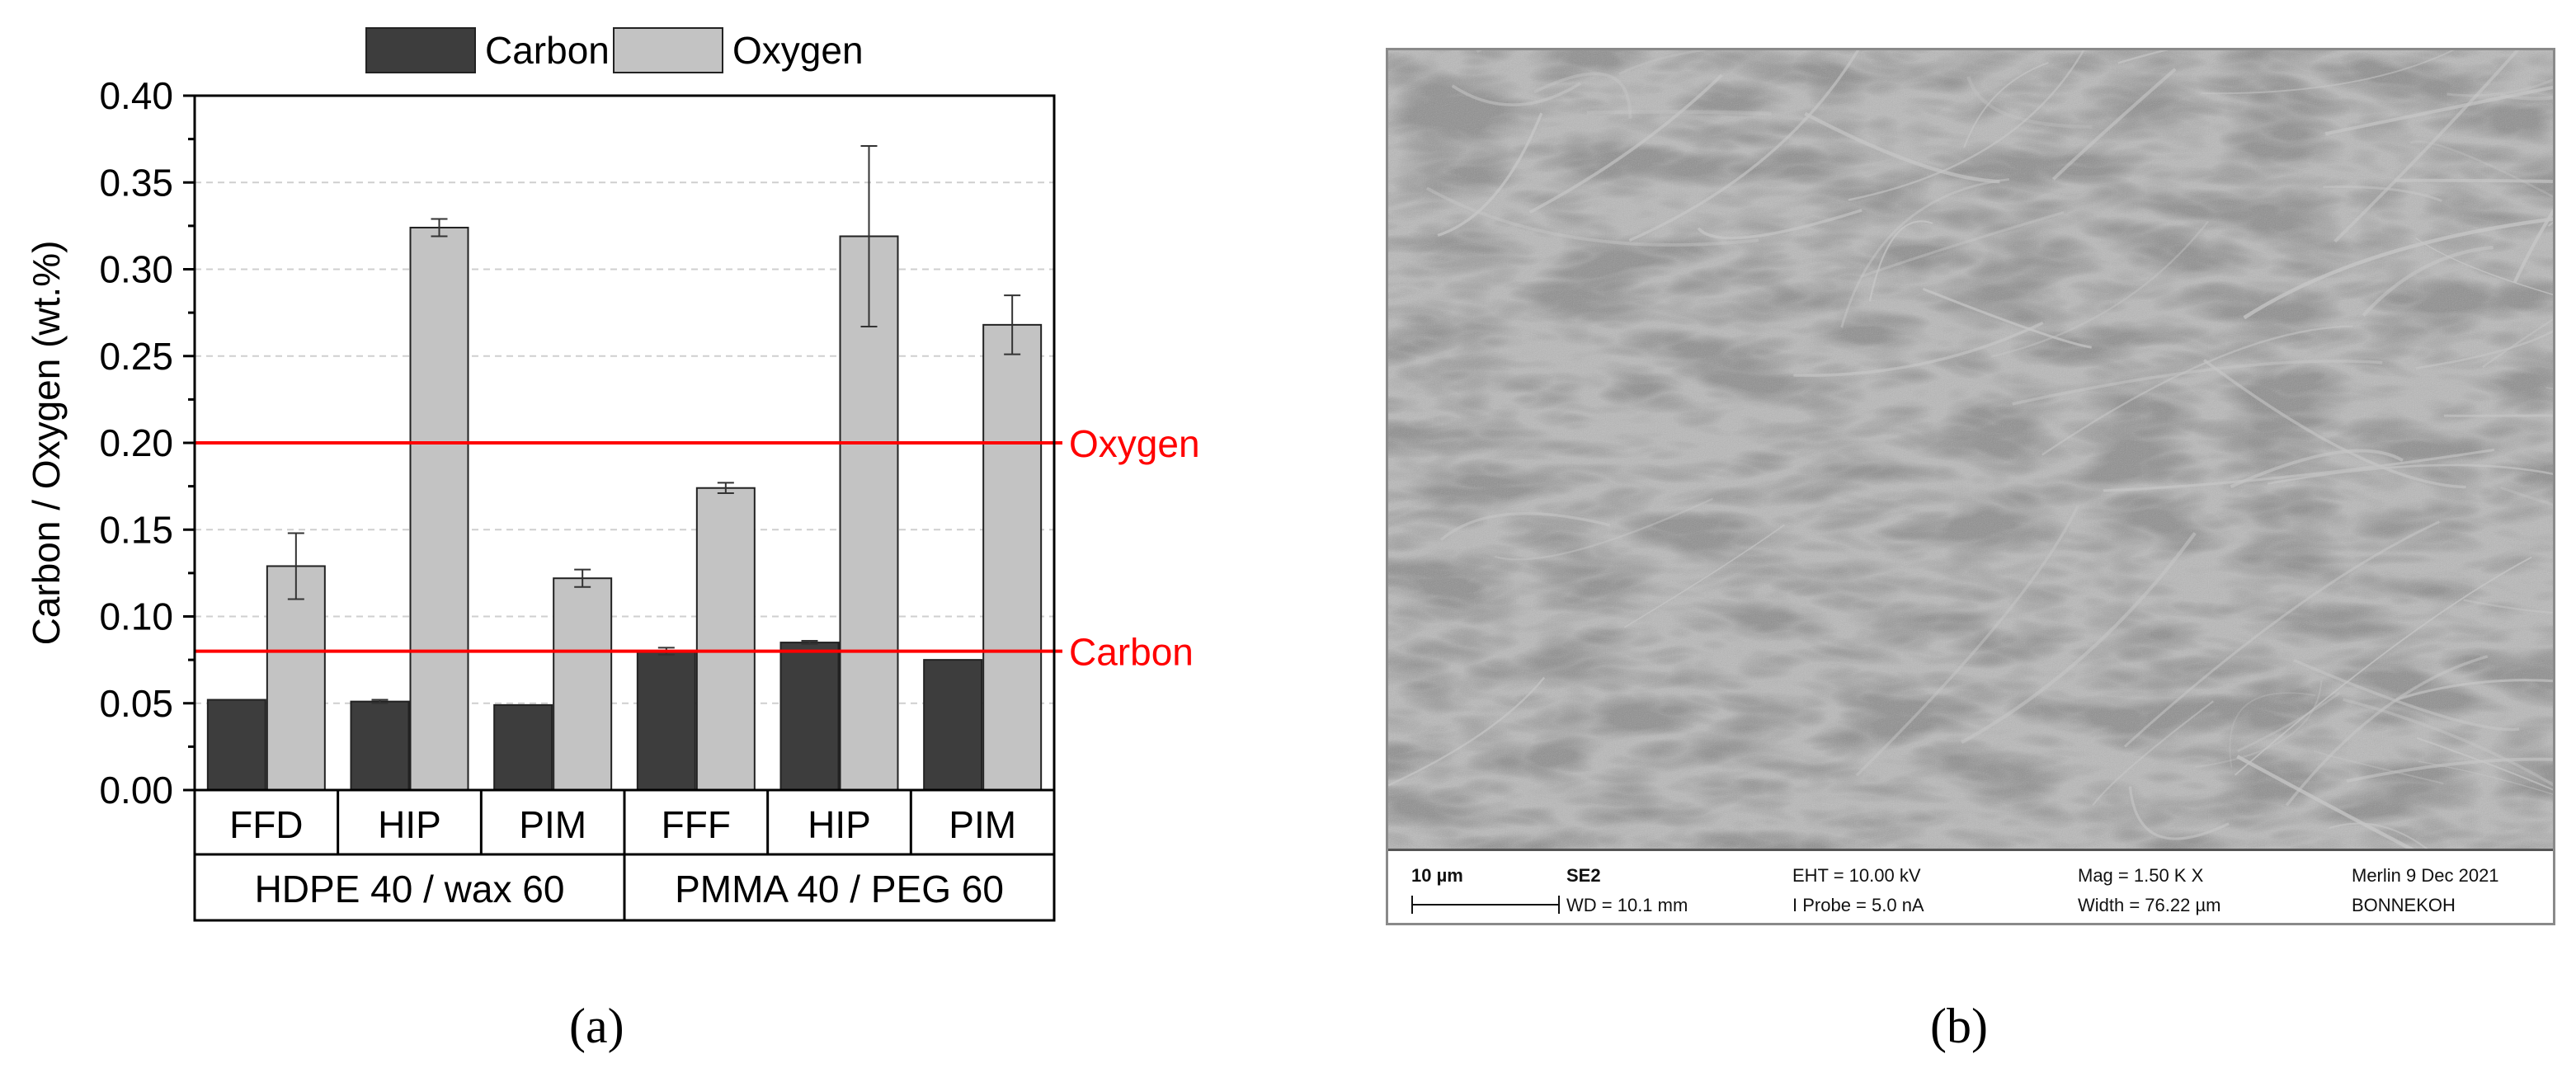 The width and height of the screenshot is (2576, 1082). I want to click on caption-b: (b), so click(1959, 1026).